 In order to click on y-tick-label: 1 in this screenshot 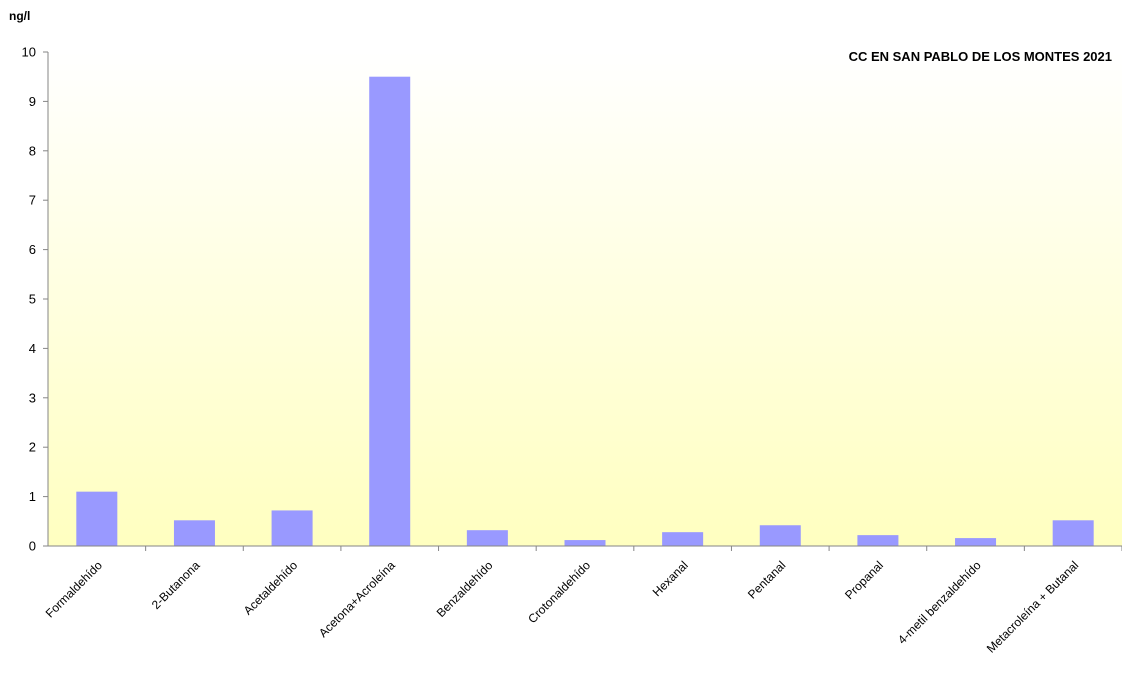, I will do `click(32, 496)`.